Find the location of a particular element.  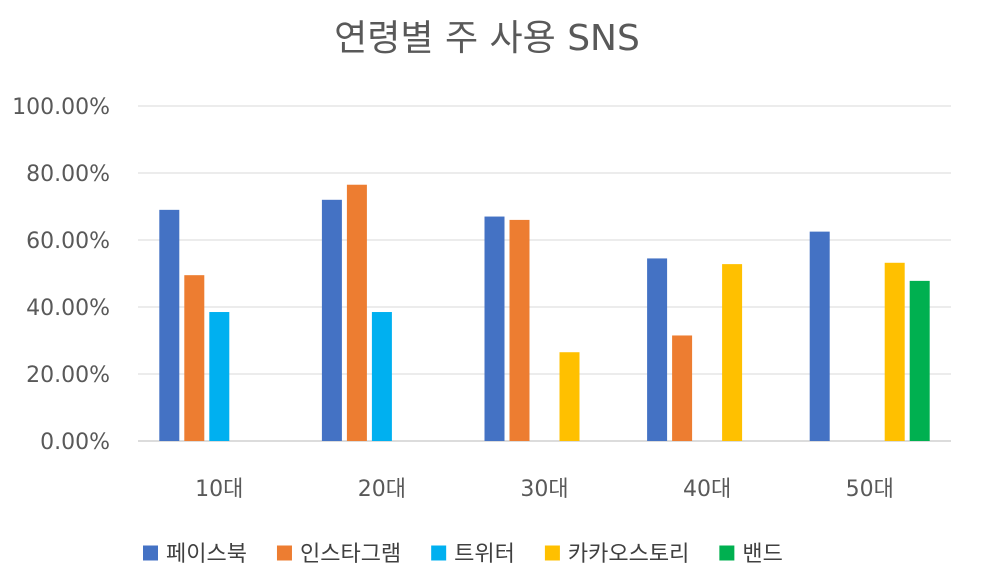

x-axis-categories: 10대 20대 30대 40대 50대 is located at coordinates (544, 489).